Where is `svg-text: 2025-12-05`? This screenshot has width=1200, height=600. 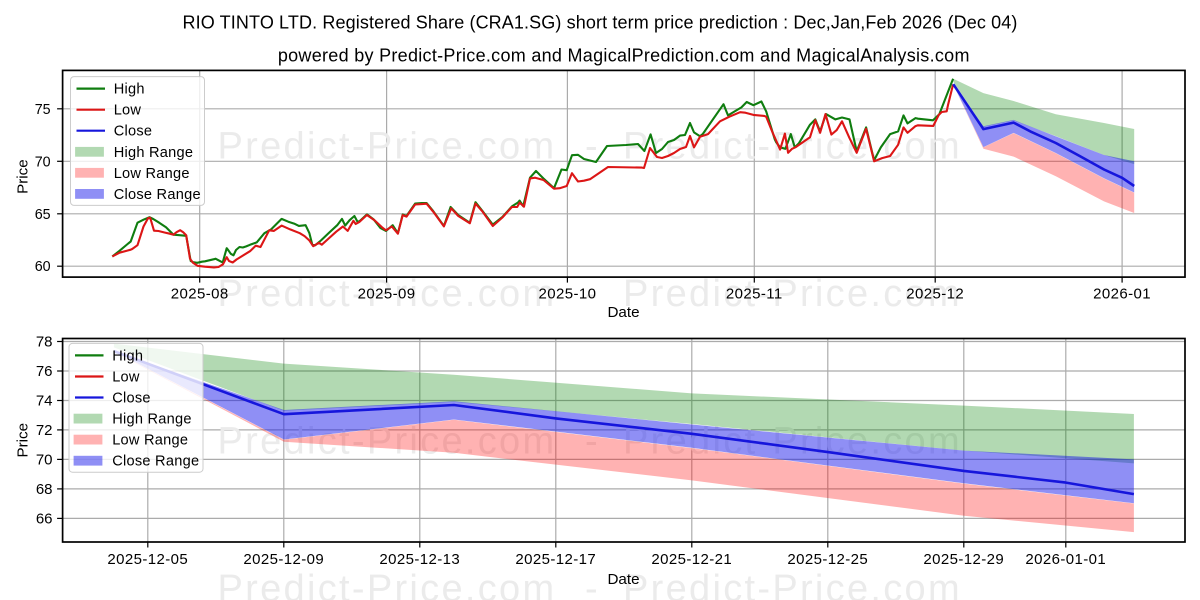 svg-text: 2025-12-05 is located at coordinates (147, 559).